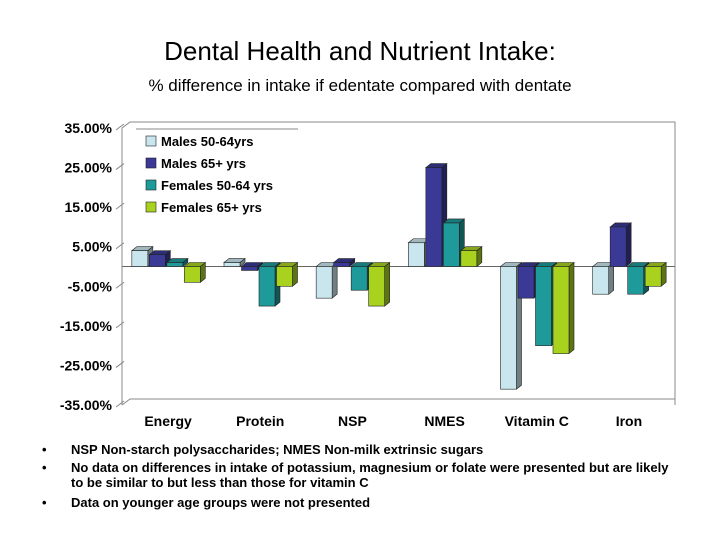 This screenshot has height=540, width=720. What do you see at coordinates (444, 421) in the screenshot?
I see `x-tick-label: NMES` at bounding box center [444, 421].